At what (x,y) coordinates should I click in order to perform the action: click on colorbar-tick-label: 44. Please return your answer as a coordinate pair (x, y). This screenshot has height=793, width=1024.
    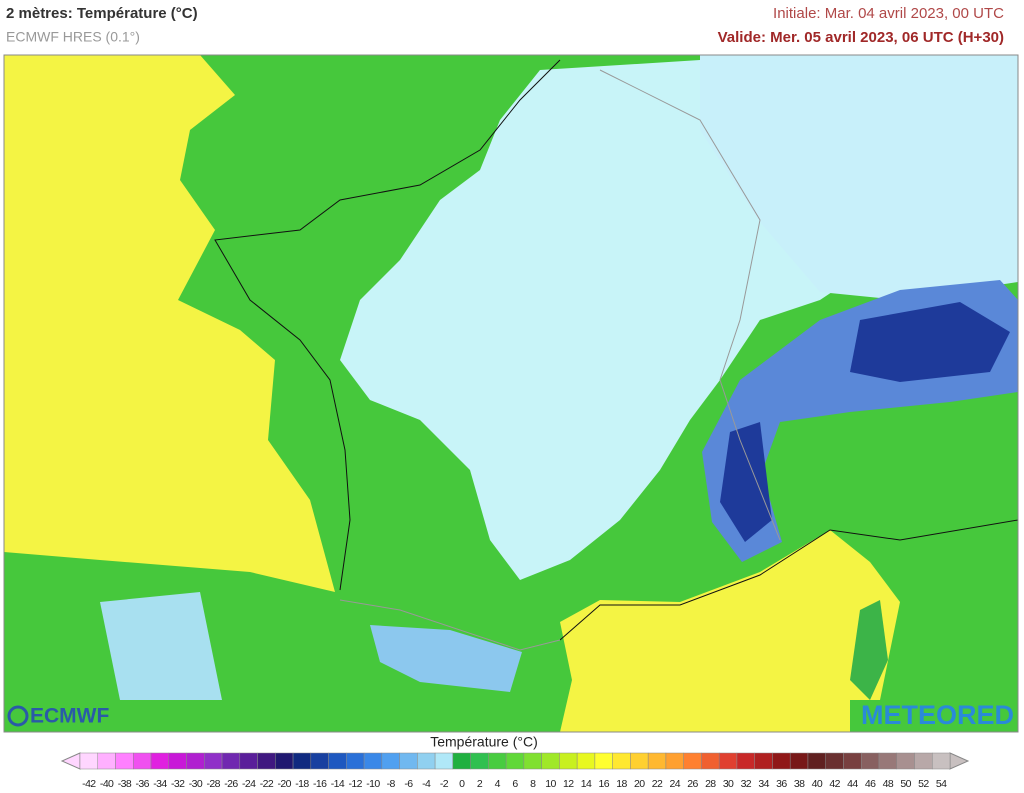
    Looking at the image, I should click on (852, 784).